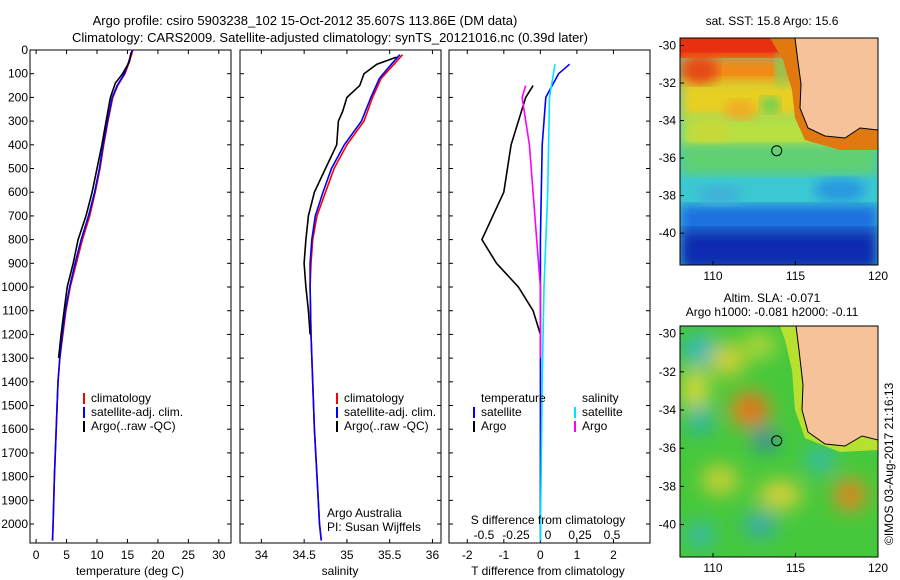  What do you see at coordinates (158, 555) in the screenshot?
I see `x-tick-label: 20` at bounding box center [158, 555].